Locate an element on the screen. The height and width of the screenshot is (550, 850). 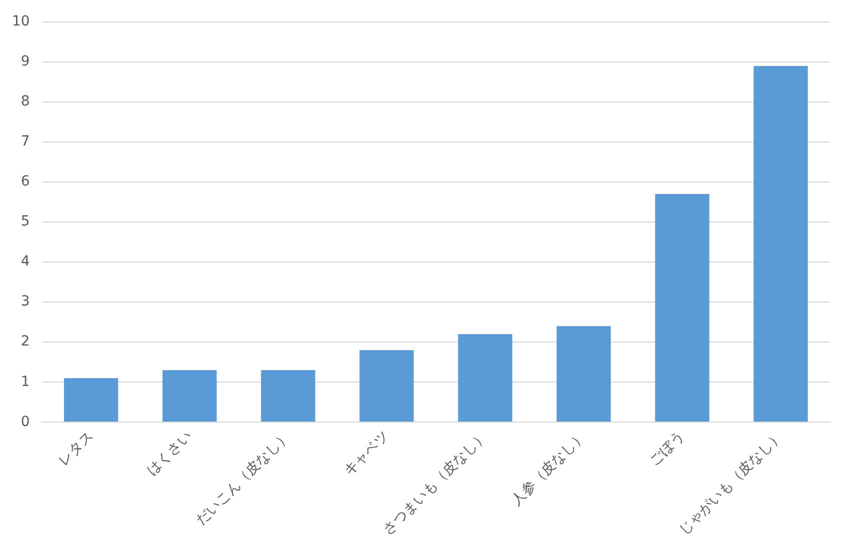
y-tick-label: 8 is located at coordinates (25, 102).